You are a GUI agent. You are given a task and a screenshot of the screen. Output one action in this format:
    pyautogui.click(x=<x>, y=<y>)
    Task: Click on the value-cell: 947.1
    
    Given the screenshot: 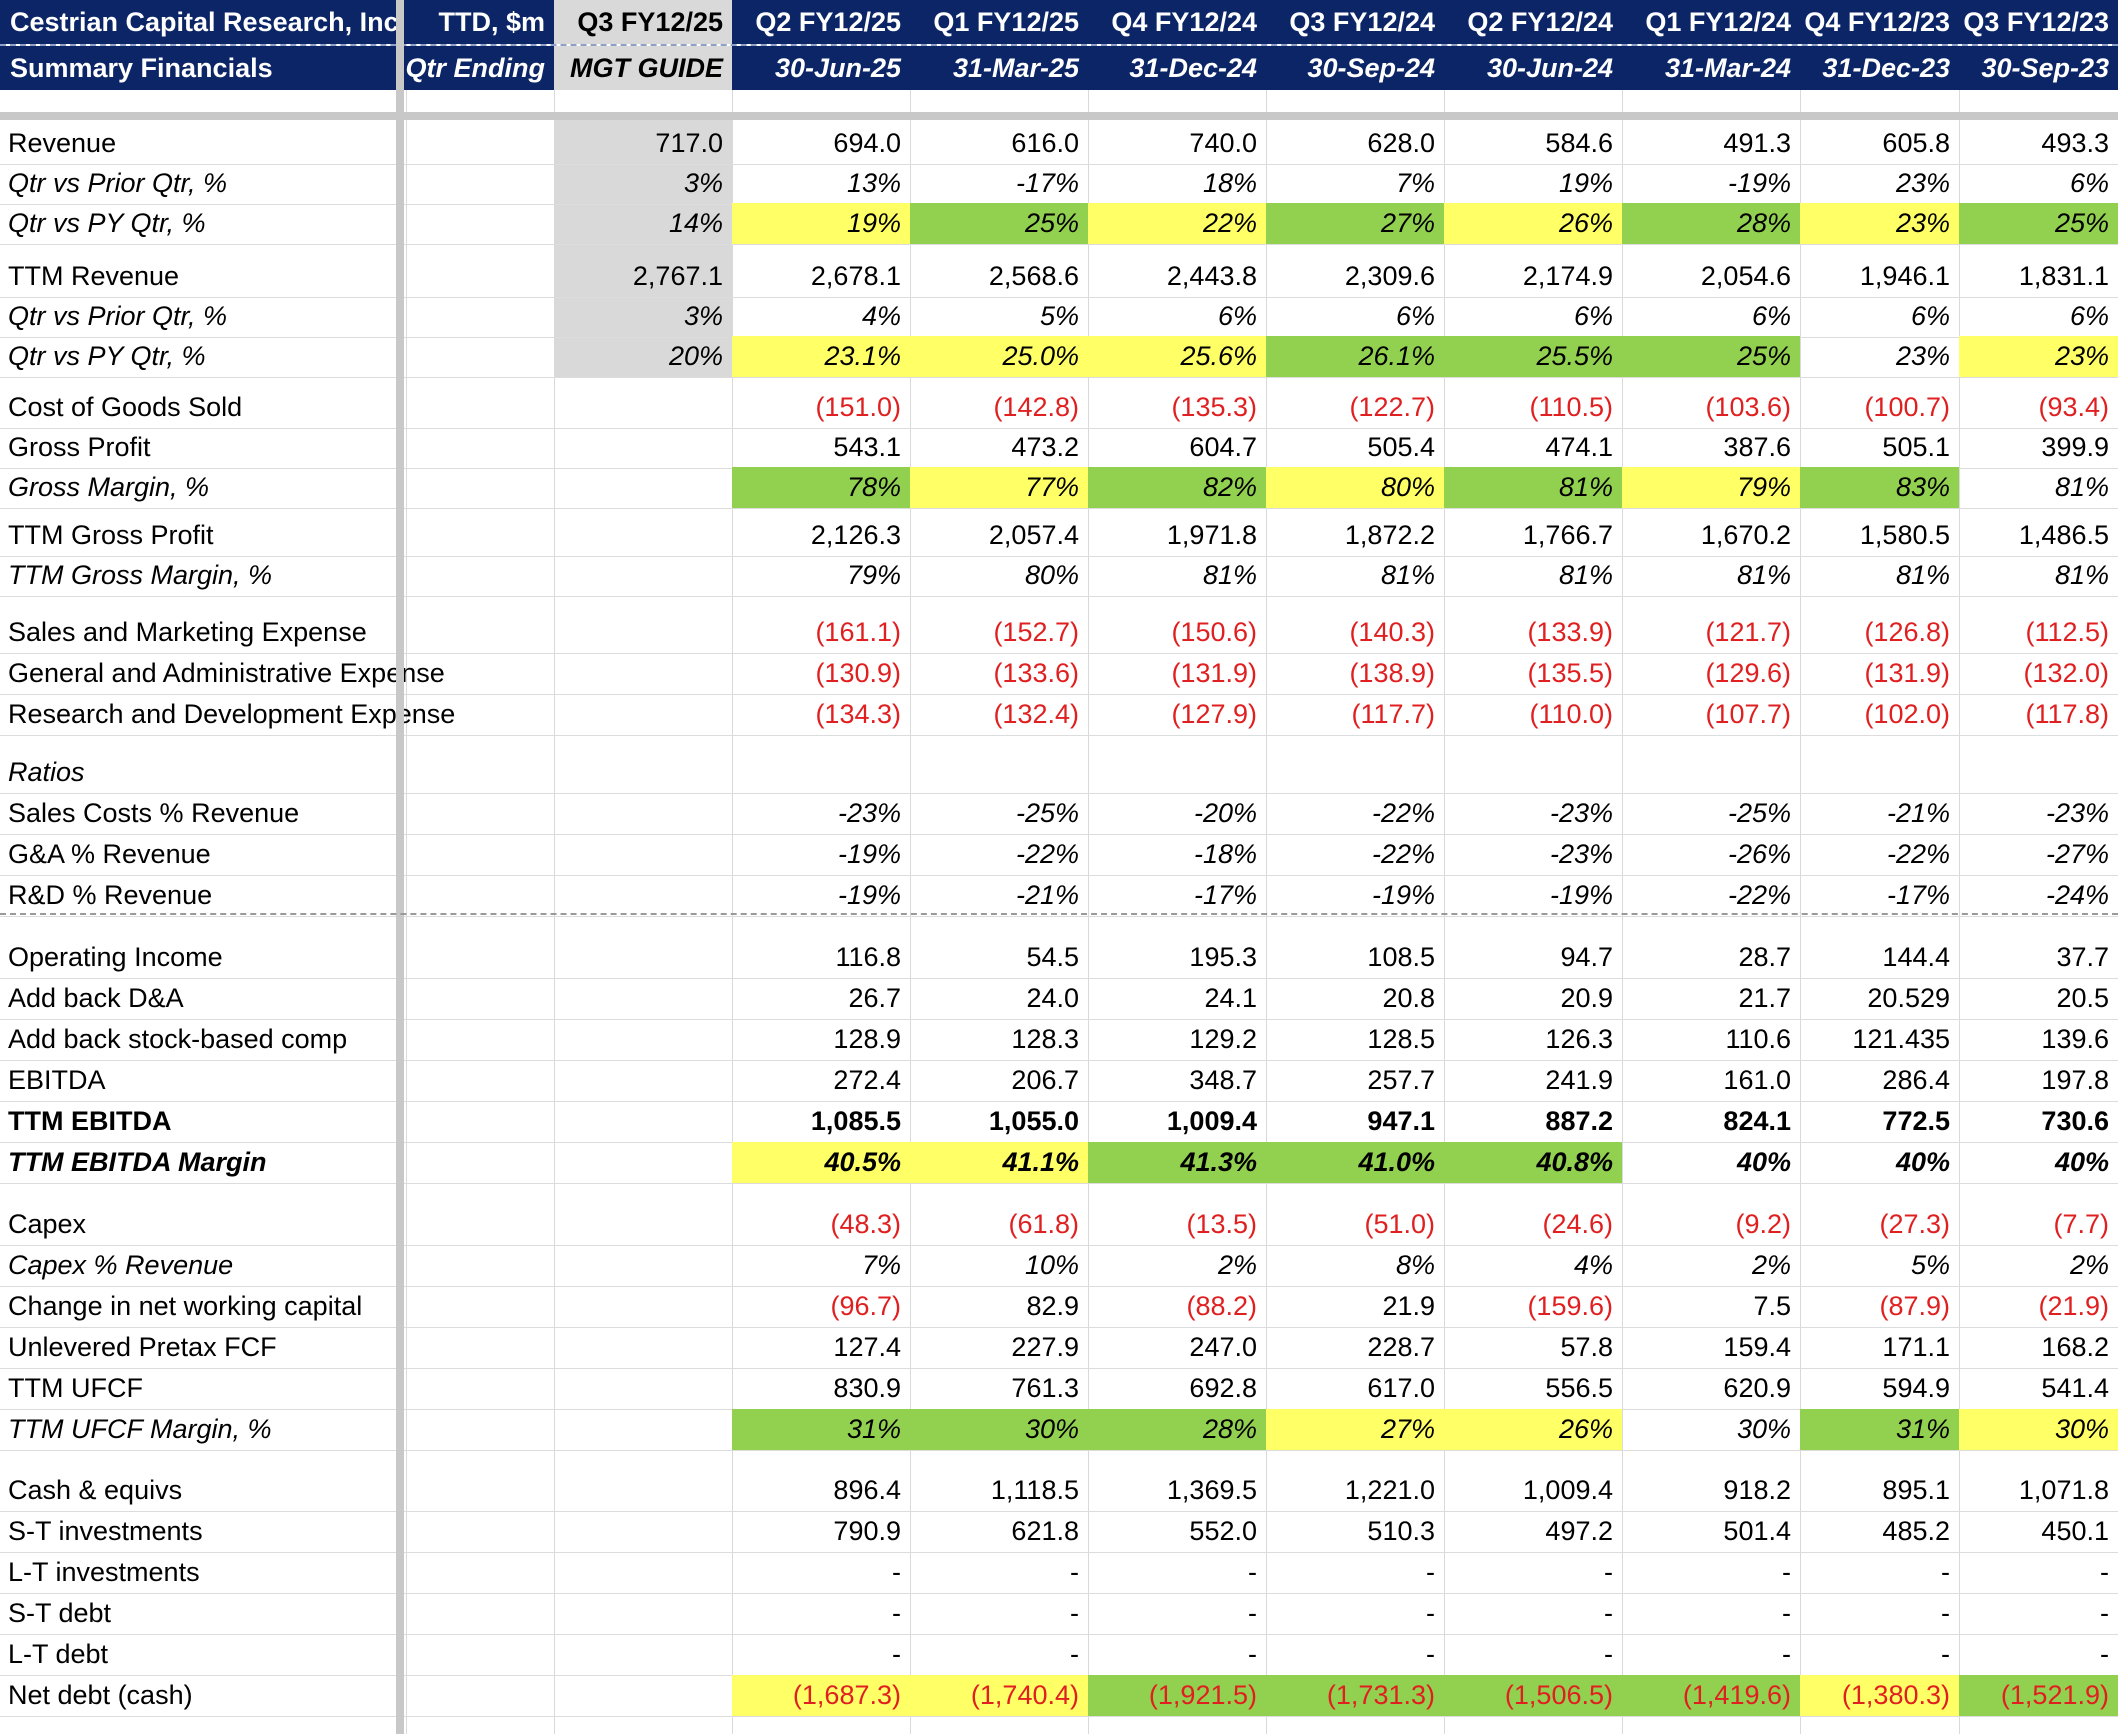 What is the action you would take?
    pyautogui.click(x=1401, y=1121)
    